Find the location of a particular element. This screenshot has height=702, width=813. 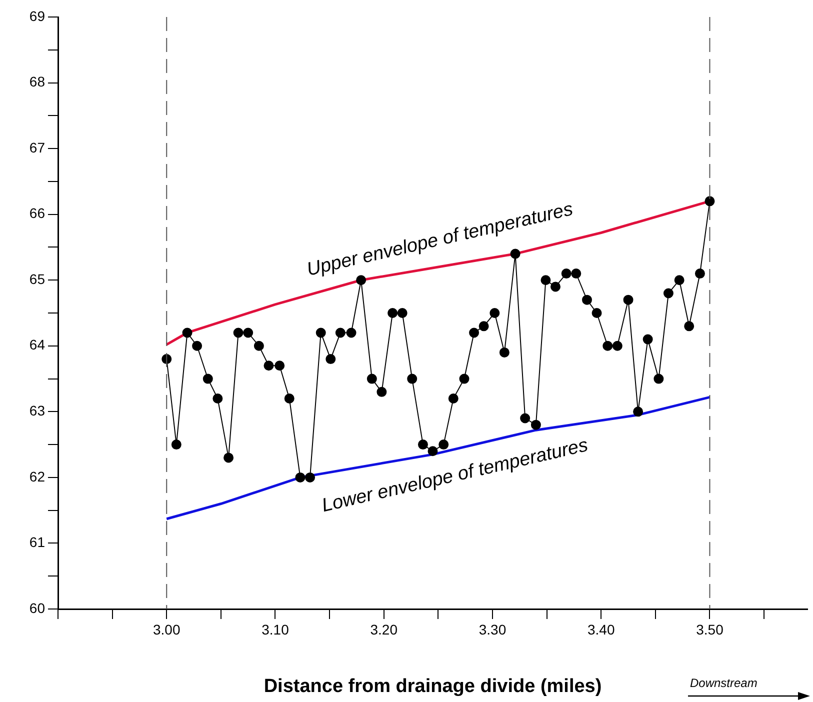

y-tick-label: 62 is located at coordinates (37, 476).